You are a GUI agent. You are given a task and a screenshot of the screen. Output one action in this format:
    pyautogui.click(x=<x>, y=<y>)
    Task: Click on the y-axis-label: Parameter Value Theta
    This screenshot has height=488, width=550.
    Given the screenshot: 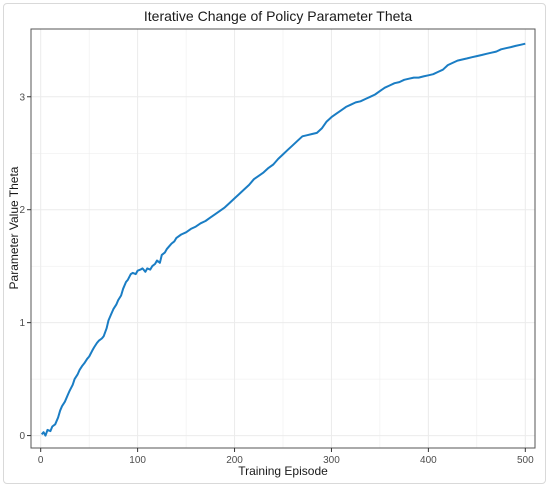 What is the action you would take?
    pyautogui.click(x=14, y=227)
    